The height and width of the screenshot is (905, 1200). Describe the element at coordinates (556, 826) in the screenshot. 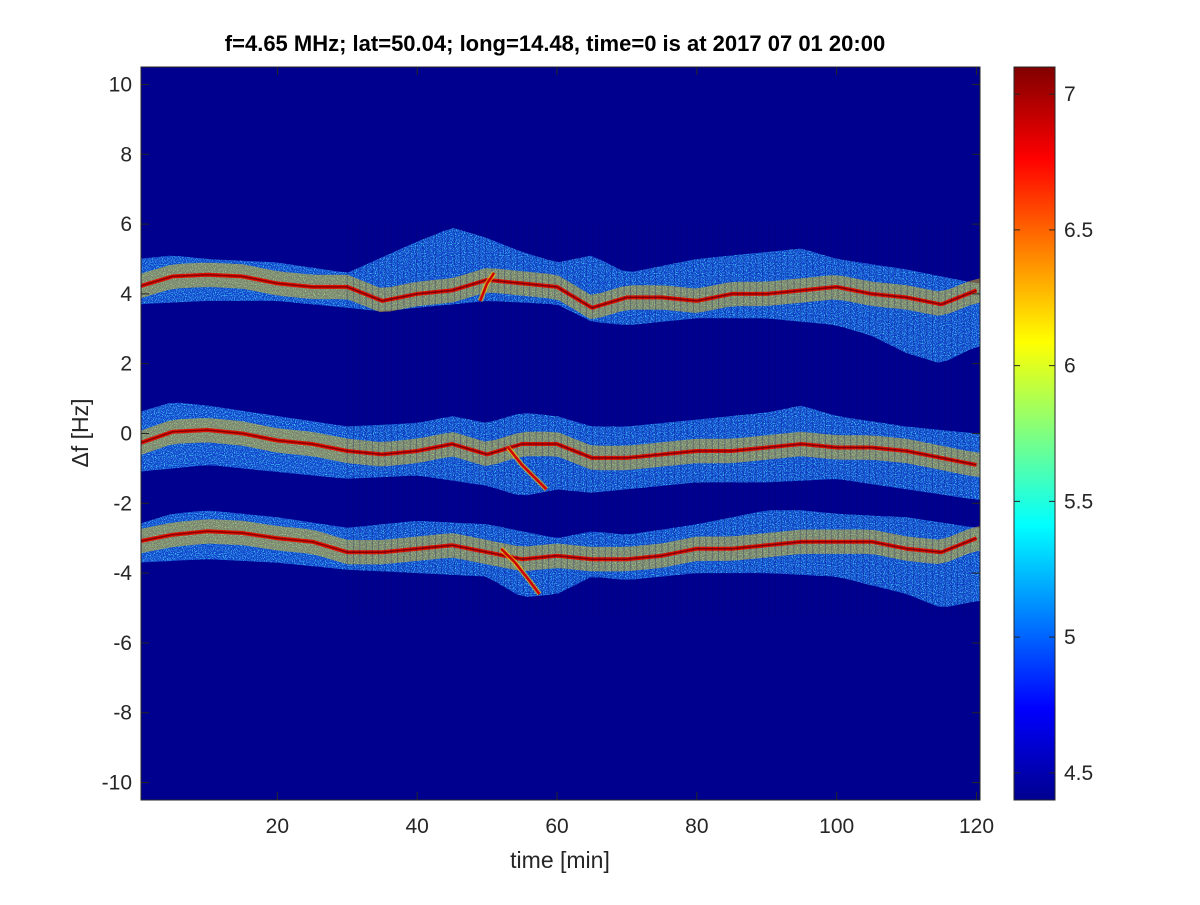

I see `x-tick-label: 60` at that location.